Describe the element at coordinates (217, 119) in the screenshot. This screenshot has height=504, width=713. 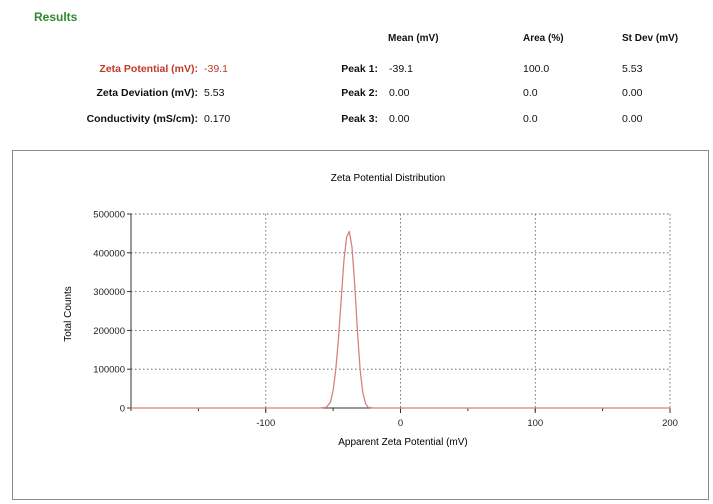
I see `conductivity-value: 0.170` at that location.